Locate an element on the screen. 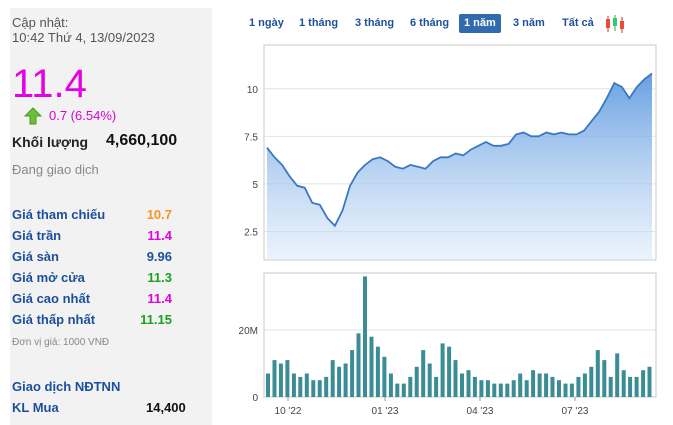  foreign-buy-label: KL Mua is located at coordinates (35, 407).